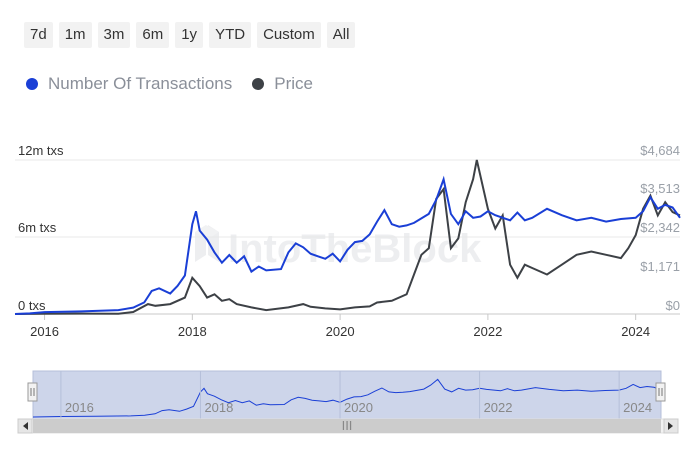  What do you see at coordinates (25, 426) in the screenshot?
I see `arrow-left-icon` at bounding box center [25, 426].